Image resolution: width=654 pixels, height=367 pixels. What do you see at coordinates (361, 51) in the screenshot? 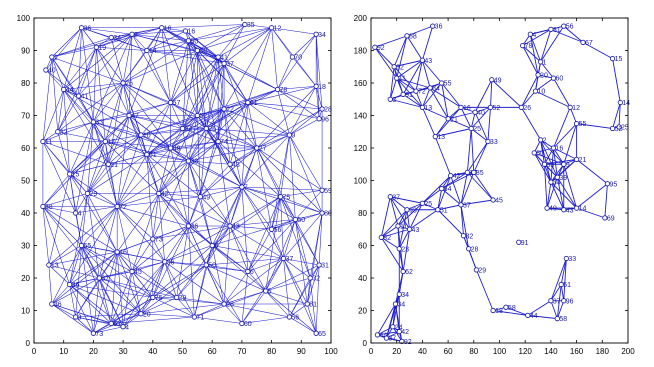
I see `y-tick-label: 180` at bounding box center [361, 51].